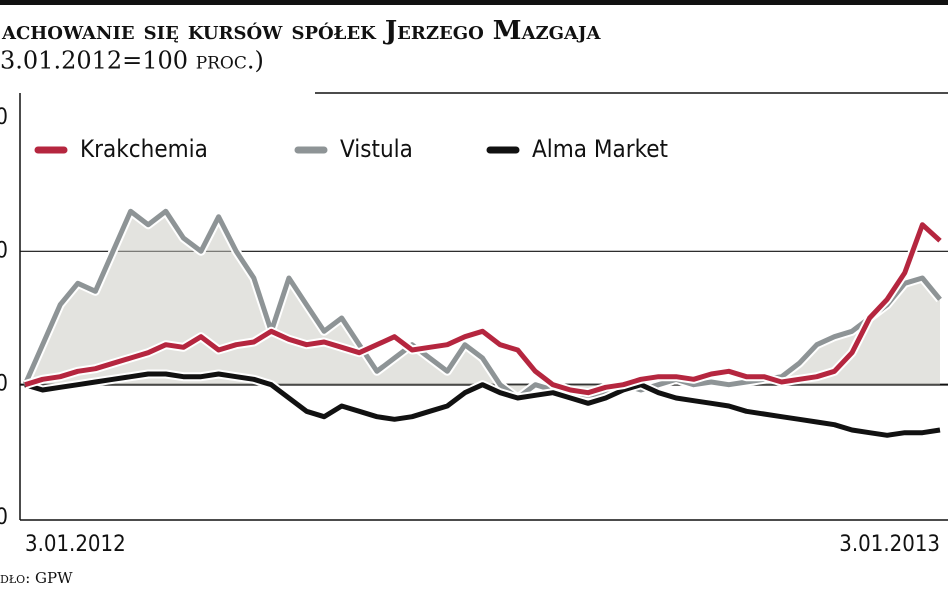  What do you see at coordinates (474, 2) in the screenshot?
I see `top-bar` at bounding box center [474, 2].